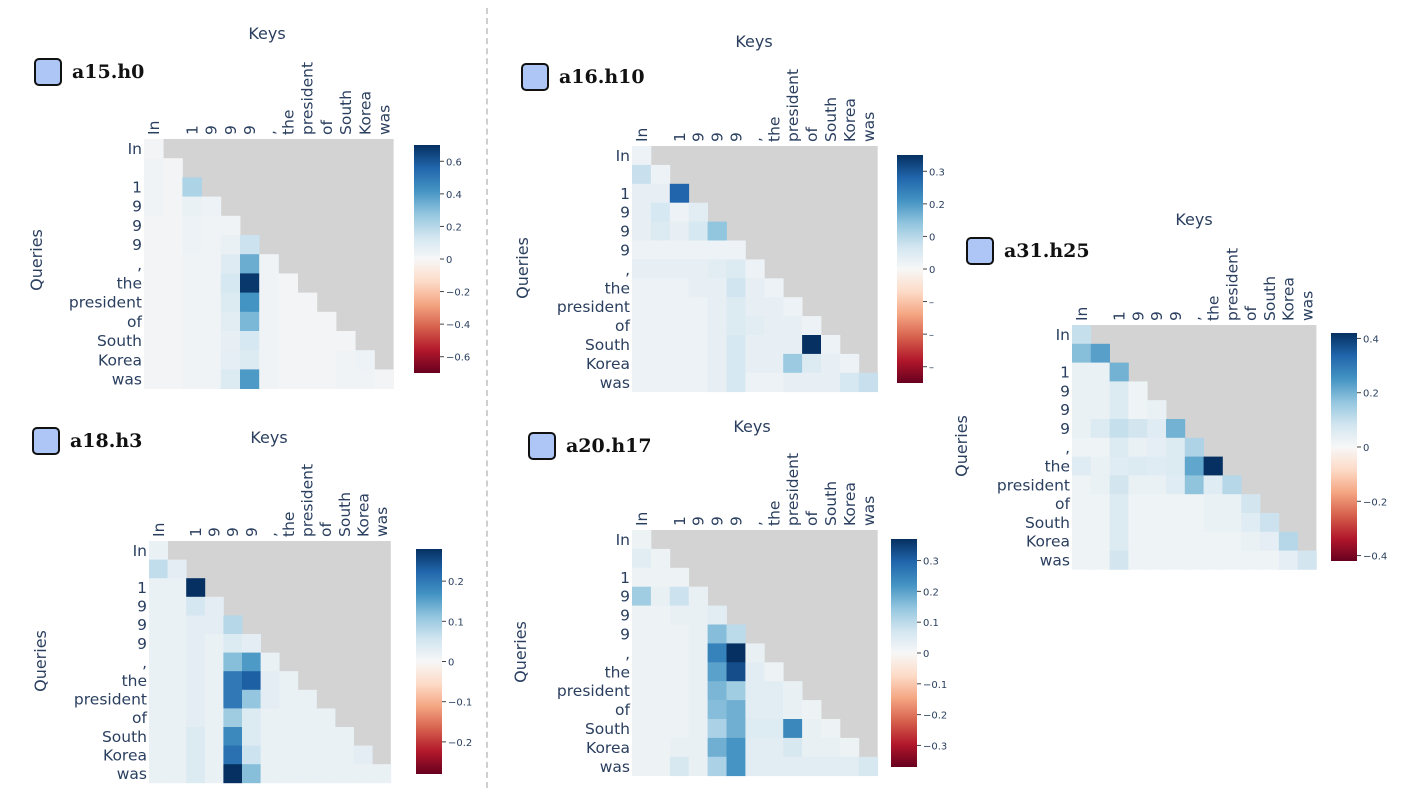 The height and width of the screenshot is (794, 1411). I want to click on query-tick-label: the, so click(617, 672).